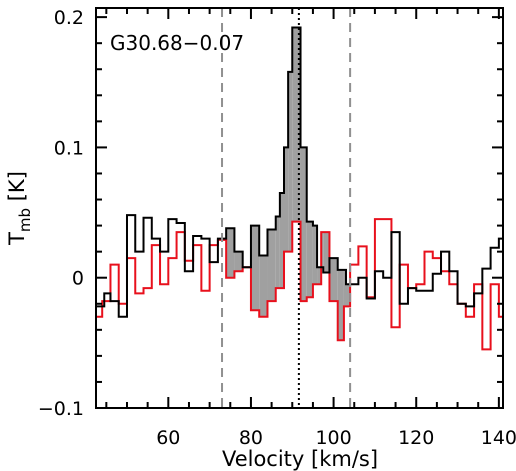 Image resolution: width=516 pixels, height=471 pixels. Describe the element at coordinates (333, 438) in the screenshot. I see `x-tick-label: 100` at that location.